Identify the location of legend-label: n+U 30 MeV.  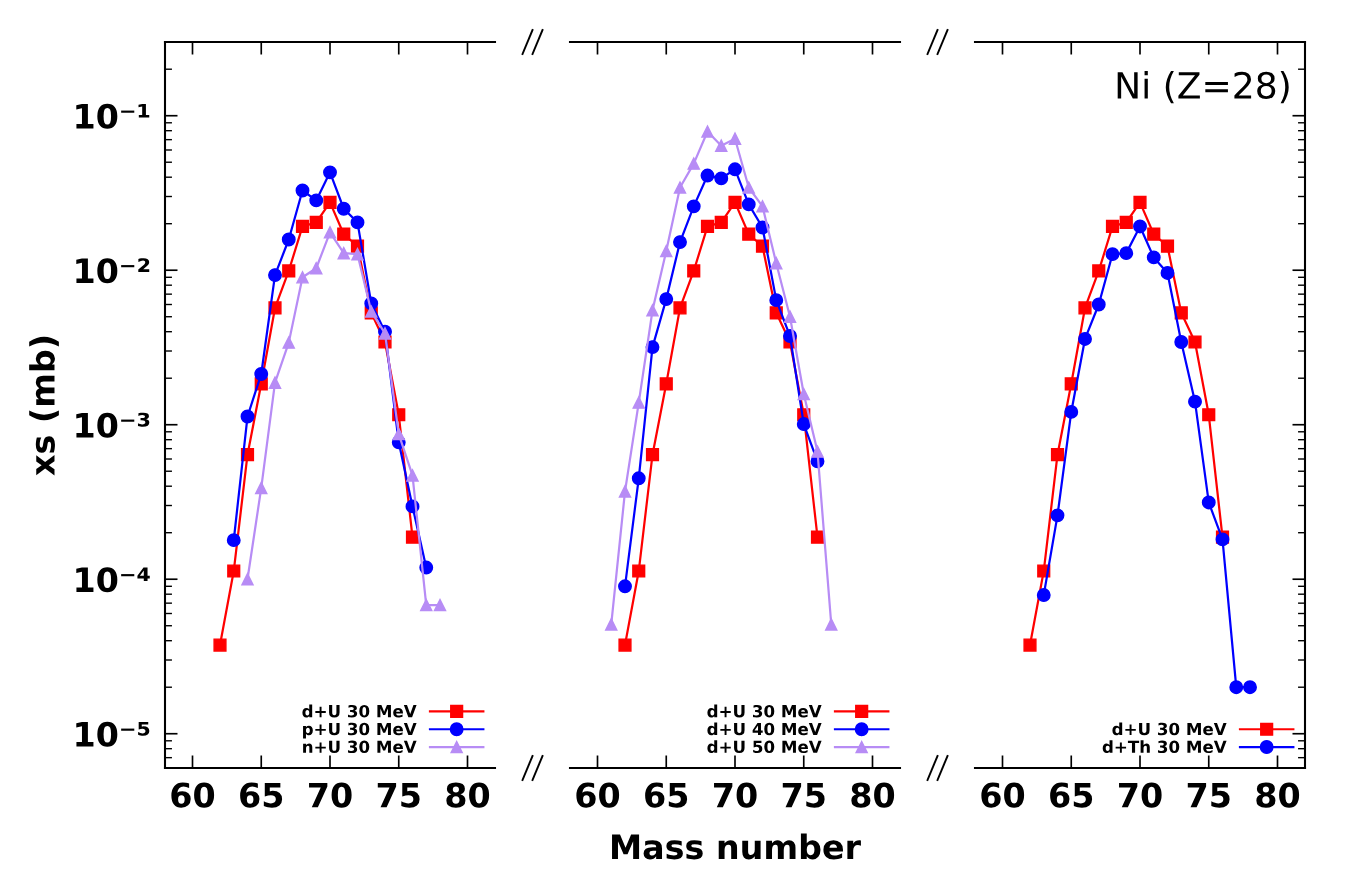
(360, 747).